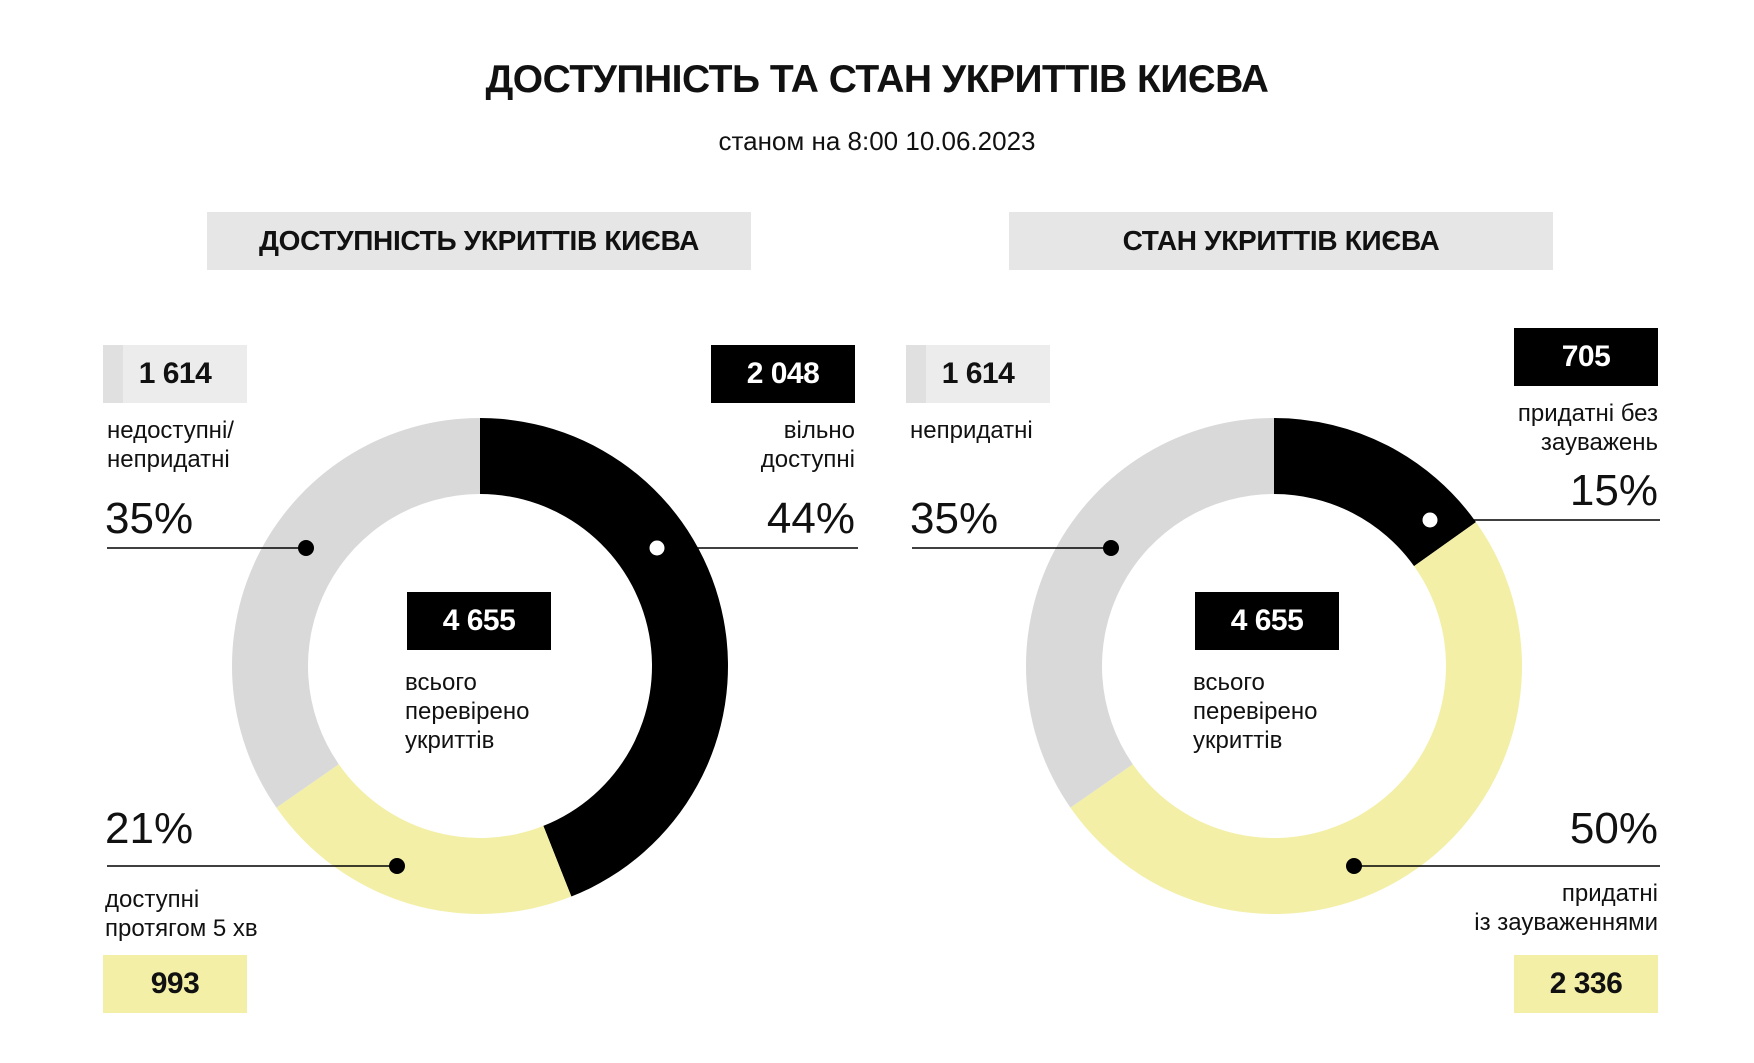  Describe the element at coordinates (1111, 548) in the screenshot. I see `leader-dot-unfit` at that location.